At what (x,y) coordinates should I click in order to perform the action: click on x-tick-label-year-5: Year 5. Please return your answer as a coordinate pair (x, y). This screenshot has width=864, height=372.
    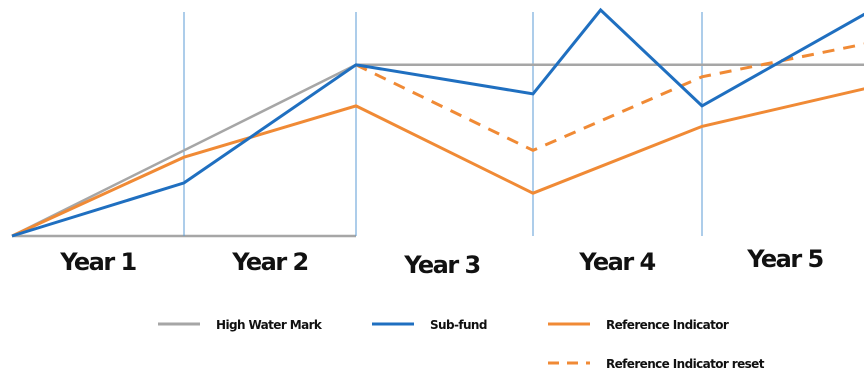
    Looking at the image, I should click on (784, 259).